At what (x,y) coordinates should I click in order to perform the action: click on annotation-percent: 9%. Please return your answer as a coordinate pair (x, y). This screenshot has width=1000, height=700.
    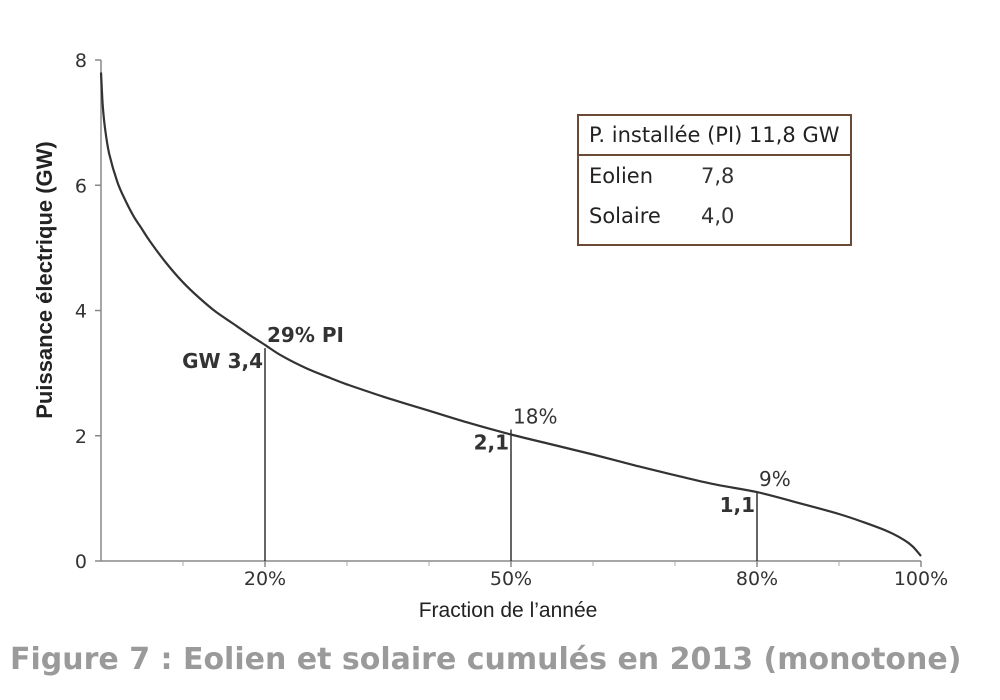
    Looking at the image, I should click on (775, 479).